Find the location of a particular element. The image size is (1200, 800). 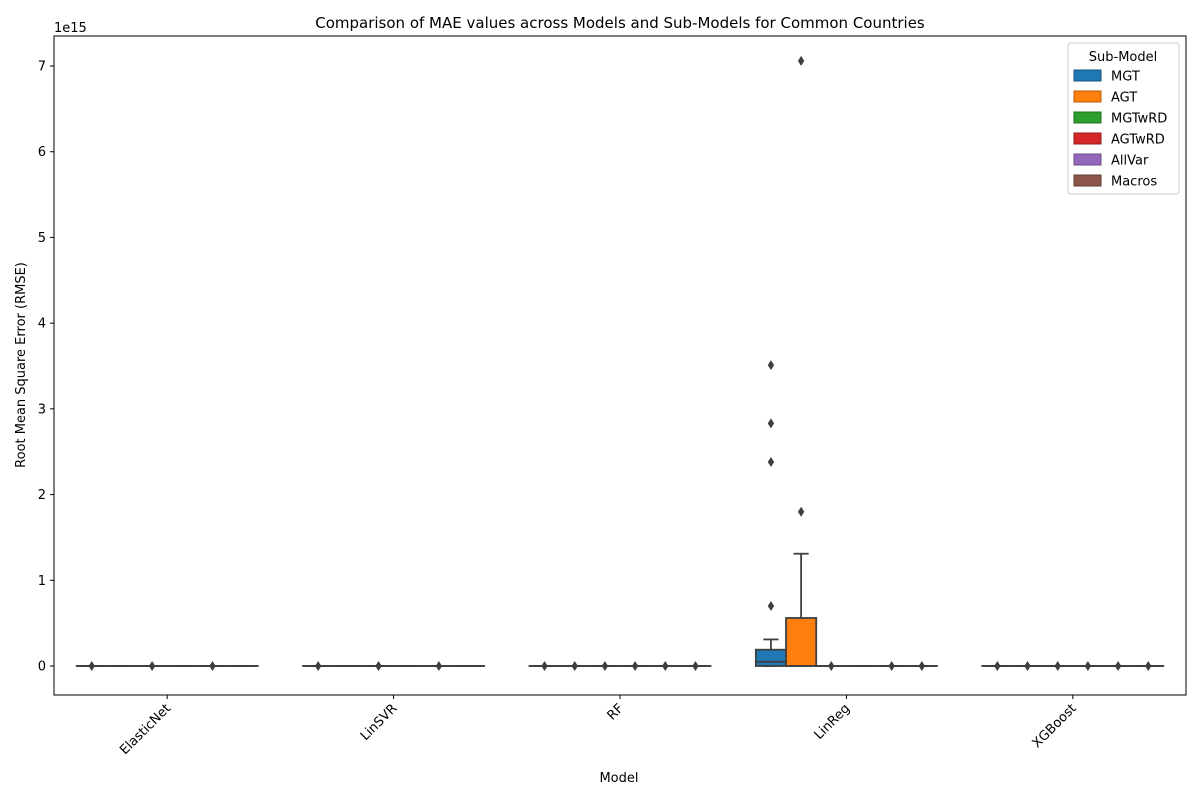

series-macros is located at coordinates (695, 666).